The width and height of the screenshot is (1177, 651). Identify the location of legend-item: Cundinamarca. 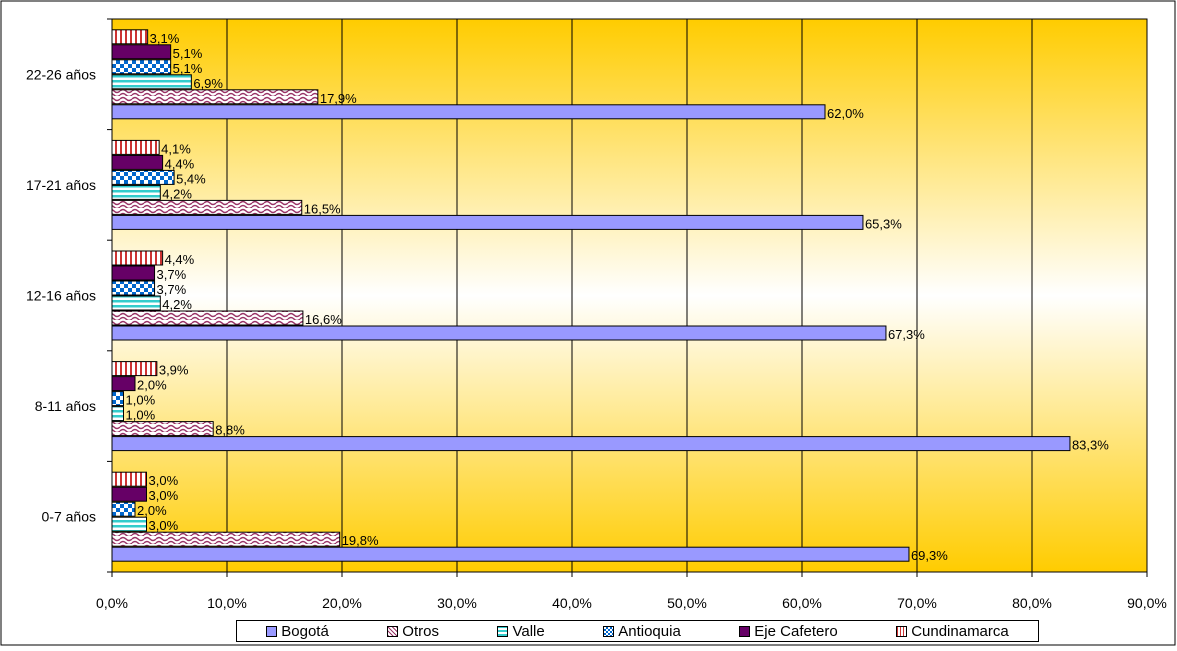
(952, 631).